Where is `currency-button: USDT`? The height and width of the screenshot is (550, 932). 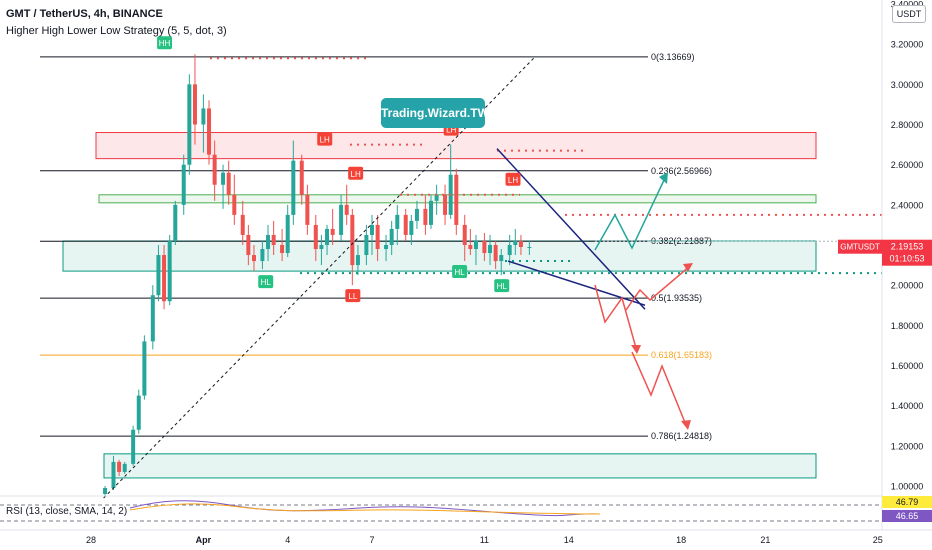 currency-button: USDT is located at coordinates (909, 14).